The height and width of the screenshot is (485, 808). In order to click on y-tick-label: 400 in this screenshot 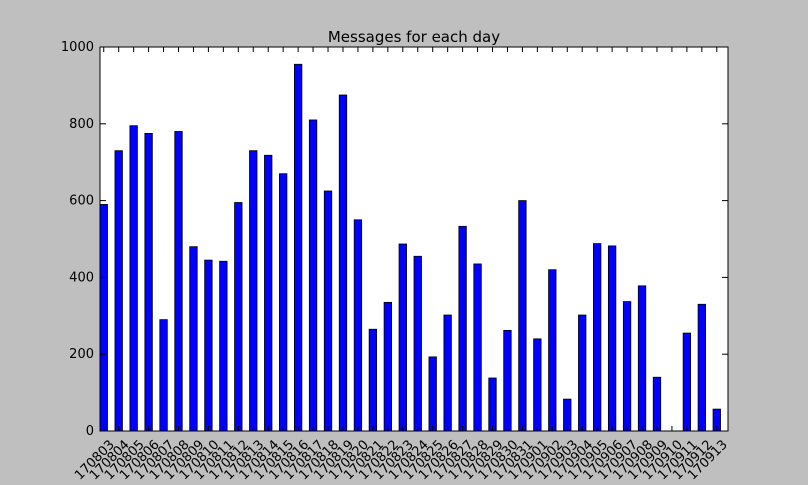, I will do `click(81, 277)`.